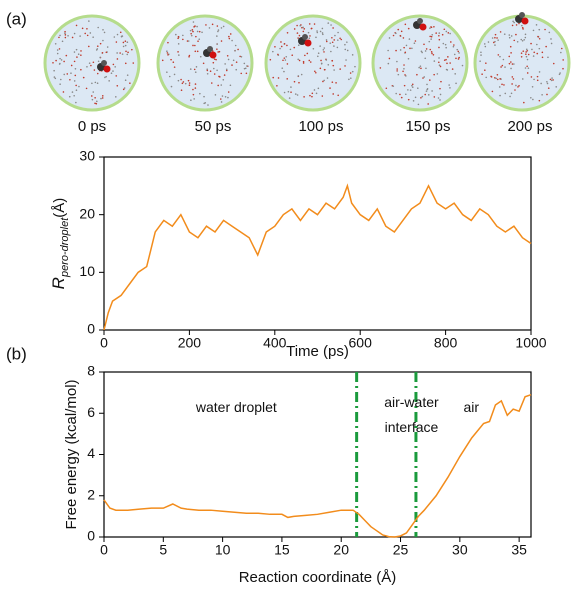  What do you see at coordinates (401, 550) in the screenshot?
I see `x-tick-label: 25` at bounding box center [401, 550].